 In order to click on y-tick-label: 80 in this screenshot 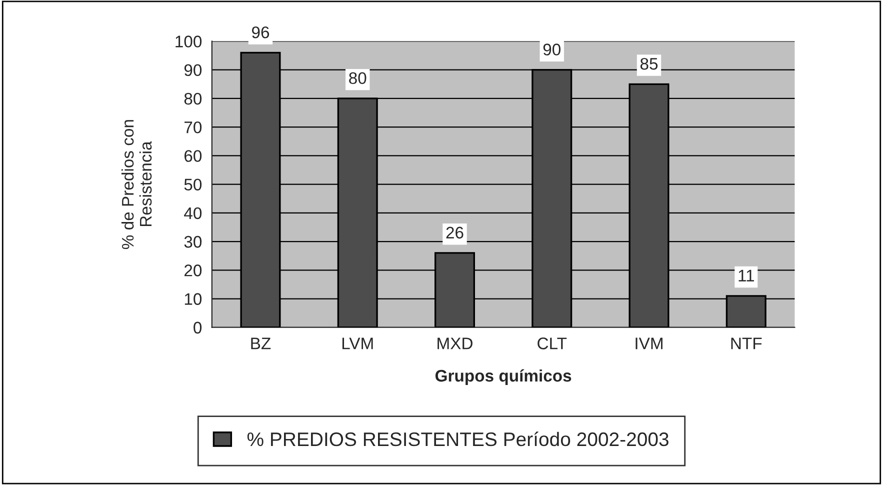, I will do `click(193, 98)`.